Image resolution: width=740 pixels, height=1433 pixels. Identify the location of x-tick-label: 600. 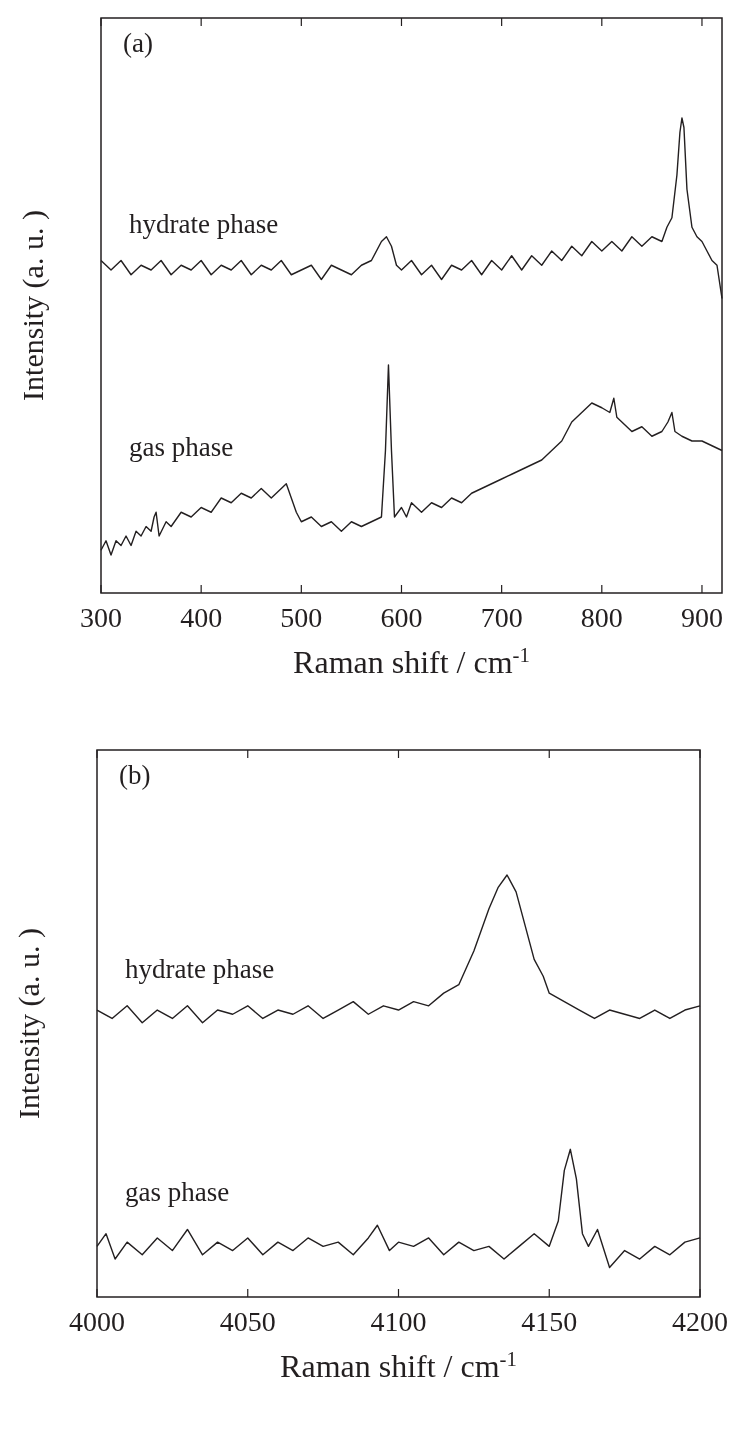
(401, 617).